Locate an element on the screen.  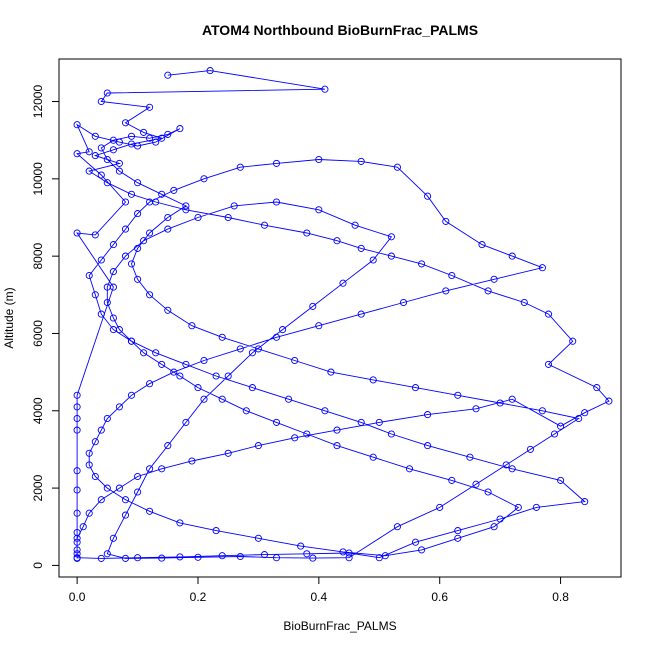
y-tick-label: 10000 is located at coordinates (38, 179).